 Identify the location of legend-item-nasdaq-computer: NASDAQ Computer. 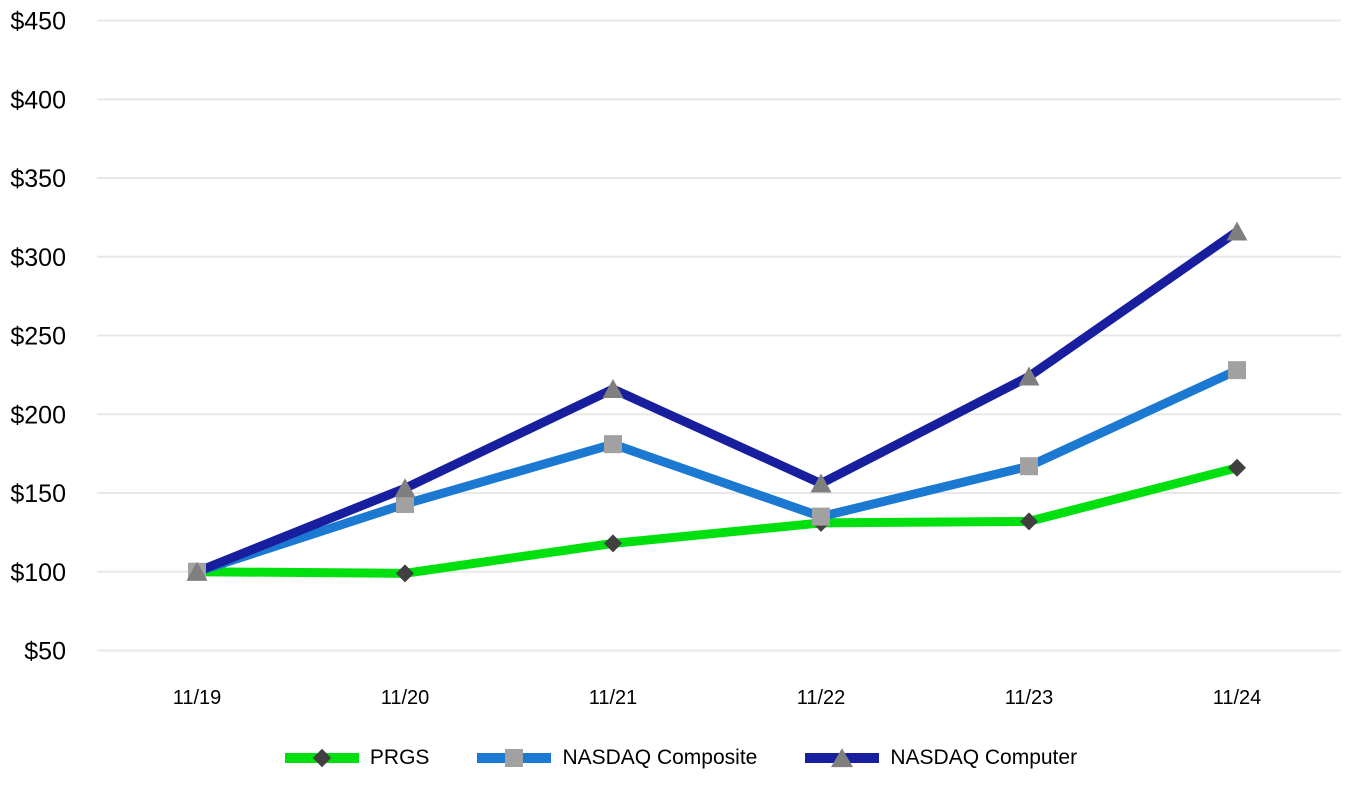
(941, 758).